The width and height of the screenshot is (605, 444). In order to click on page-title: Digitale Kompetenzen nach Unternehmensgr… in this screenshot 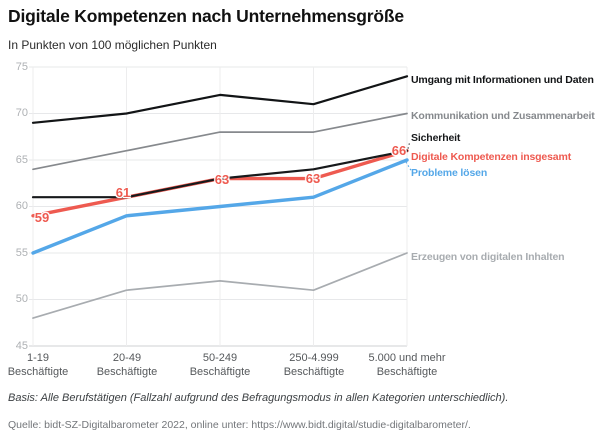, I will do `click(206, 16)`.